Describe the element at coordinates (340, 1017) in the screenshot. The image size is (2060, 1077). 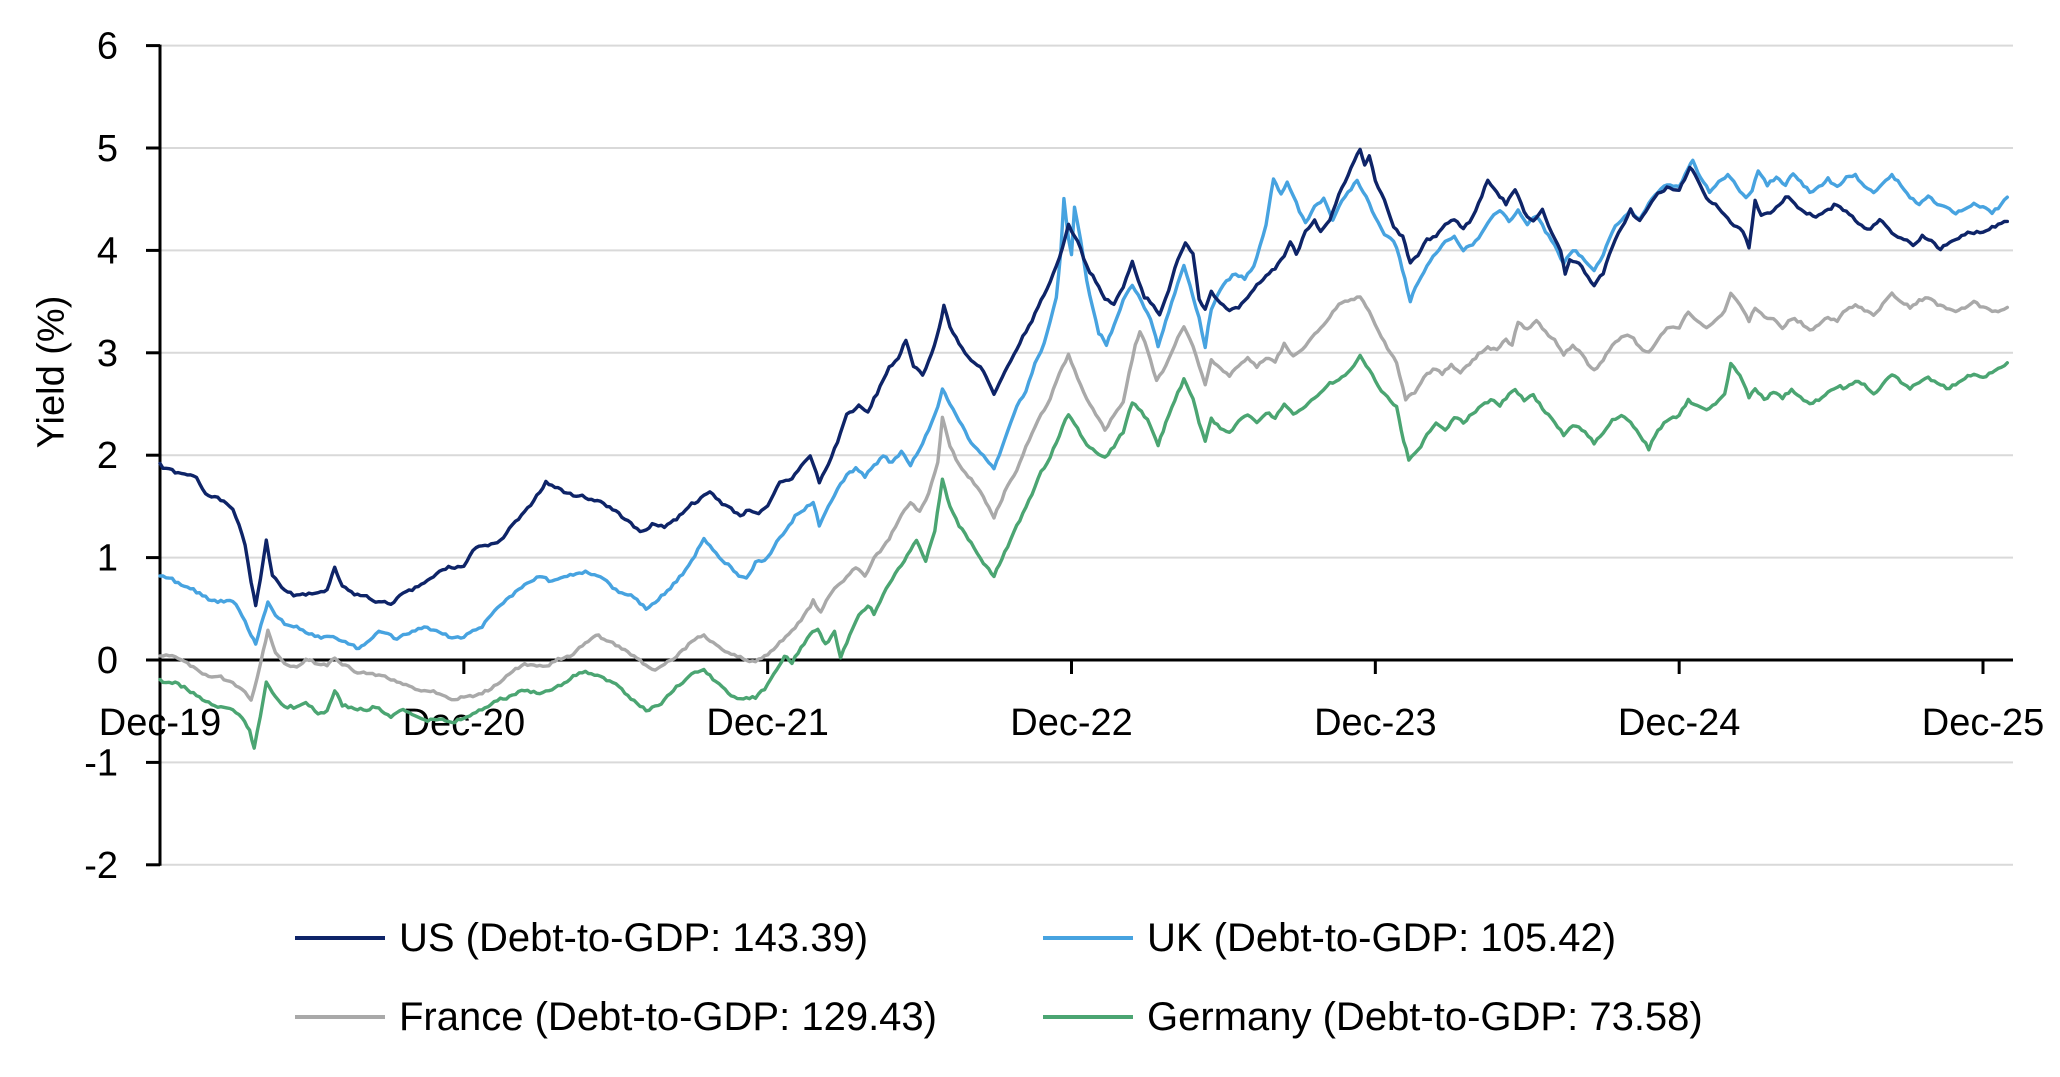
I see `legend-swatch-france` at that location.